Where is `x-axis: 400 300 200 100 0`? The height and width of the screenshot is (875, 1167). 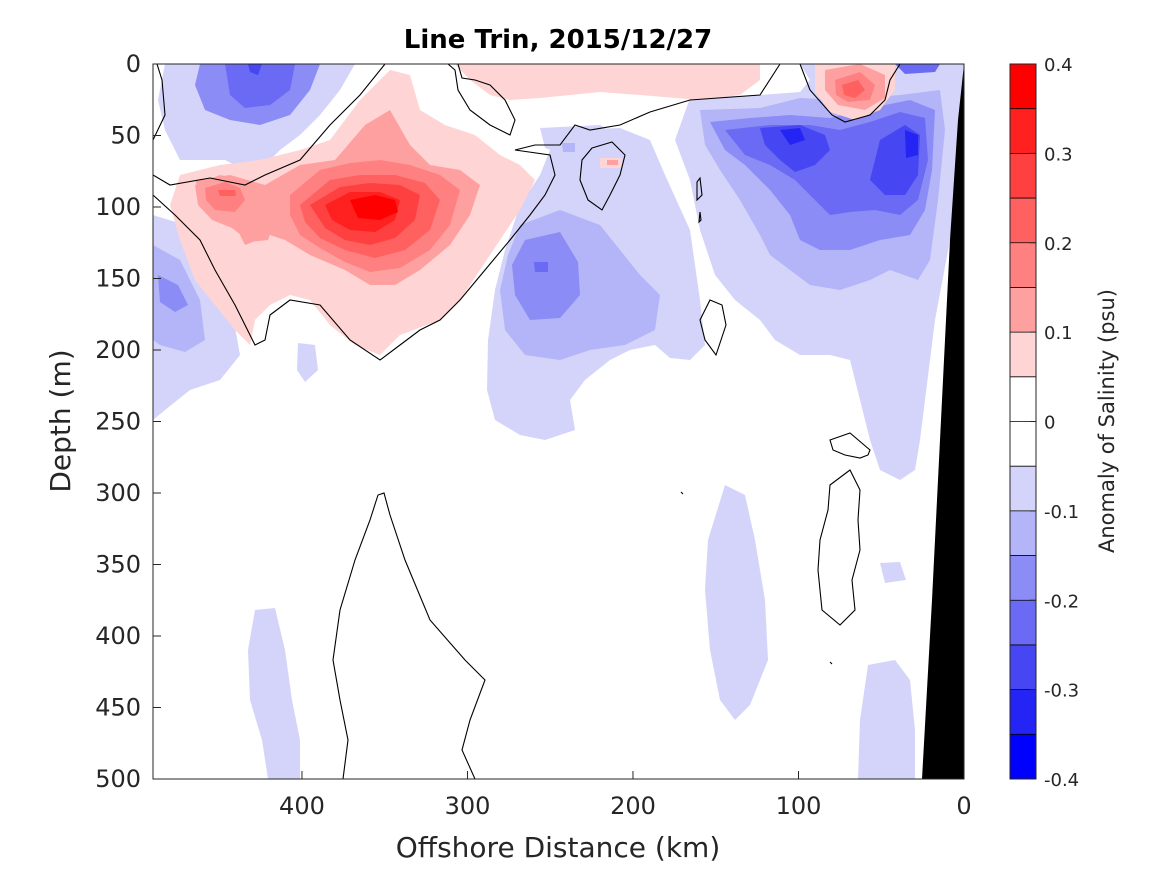
x-axis: 400 300 200 100 0 is located at coordinates (625, 795).